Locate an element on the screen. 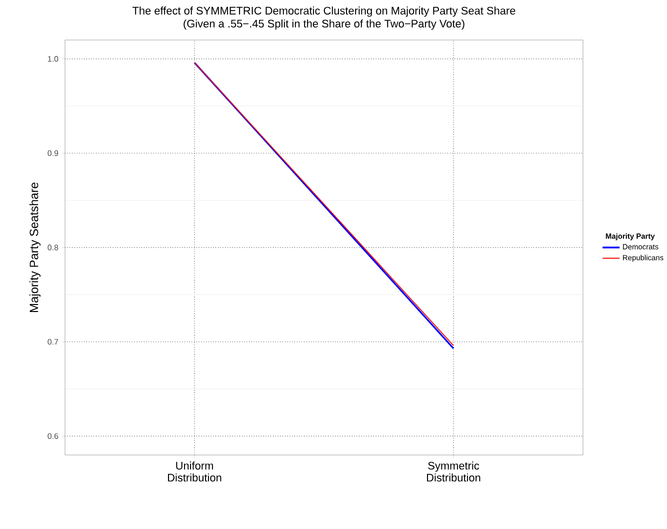 The height and width of the screenshot is (529, 667). chart-subtitle: (Given a .55−.45 Split in the Share of the Two−Party Vote) is located at coordinates (324, 24).